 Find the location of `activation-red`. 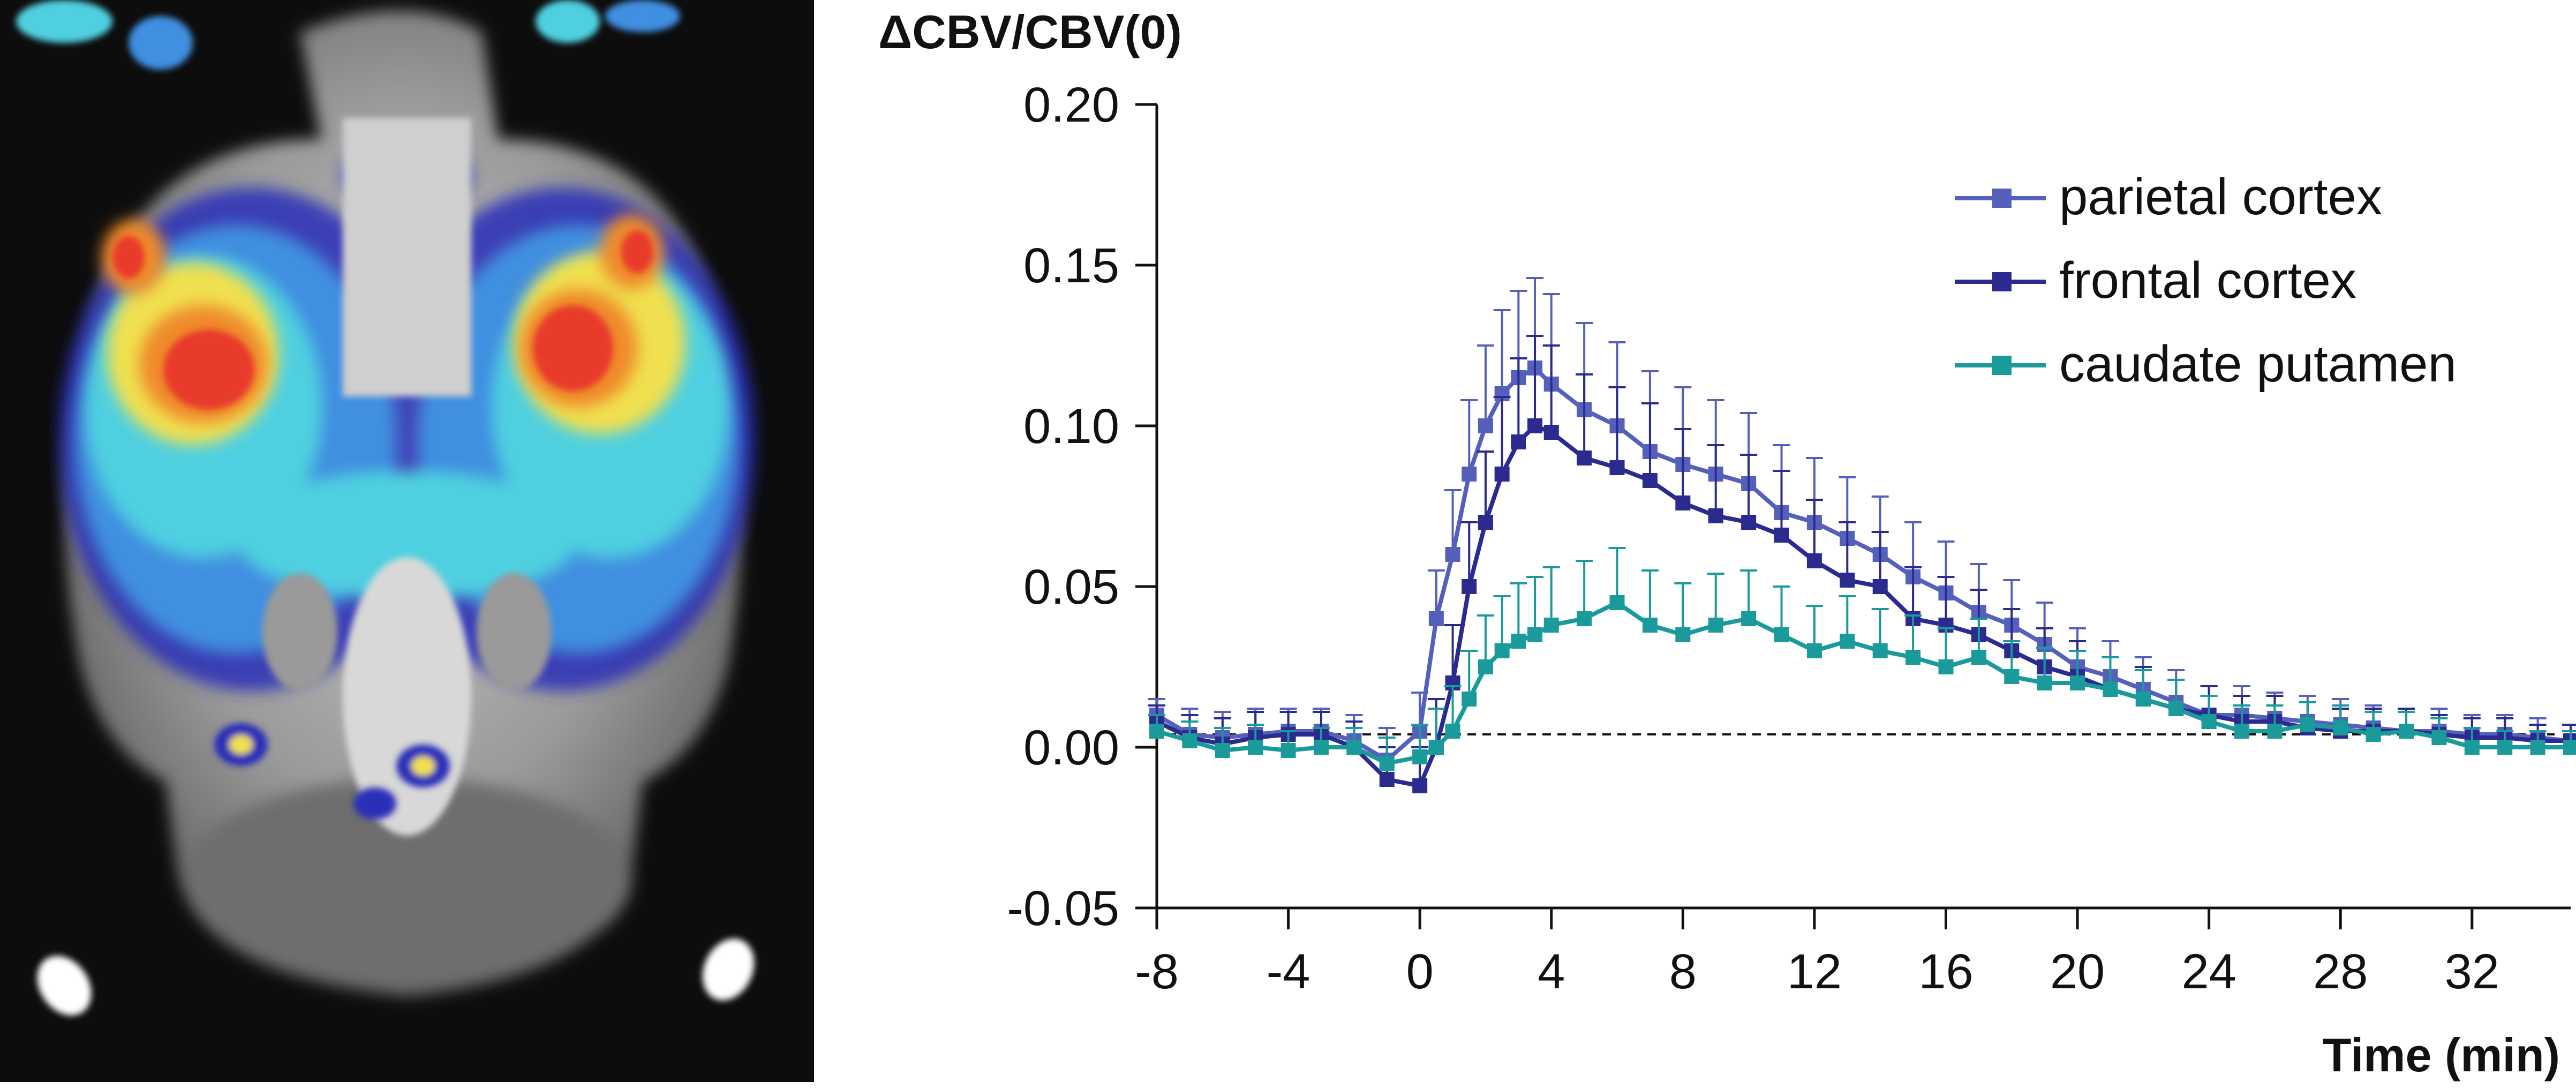

activation-red is located at coordinates (382, 320).